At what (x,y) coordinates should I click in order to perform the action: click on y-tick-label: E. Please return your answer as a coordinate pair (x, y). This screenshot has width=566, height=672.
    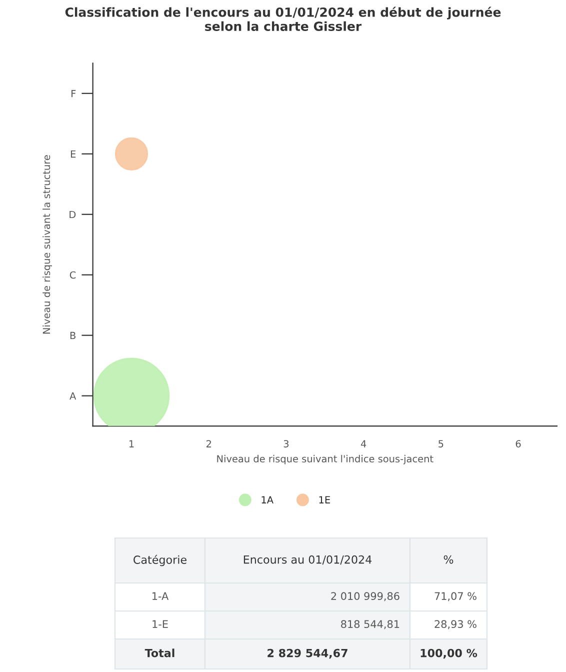
    Looking at the image, I should click on (73, 154).